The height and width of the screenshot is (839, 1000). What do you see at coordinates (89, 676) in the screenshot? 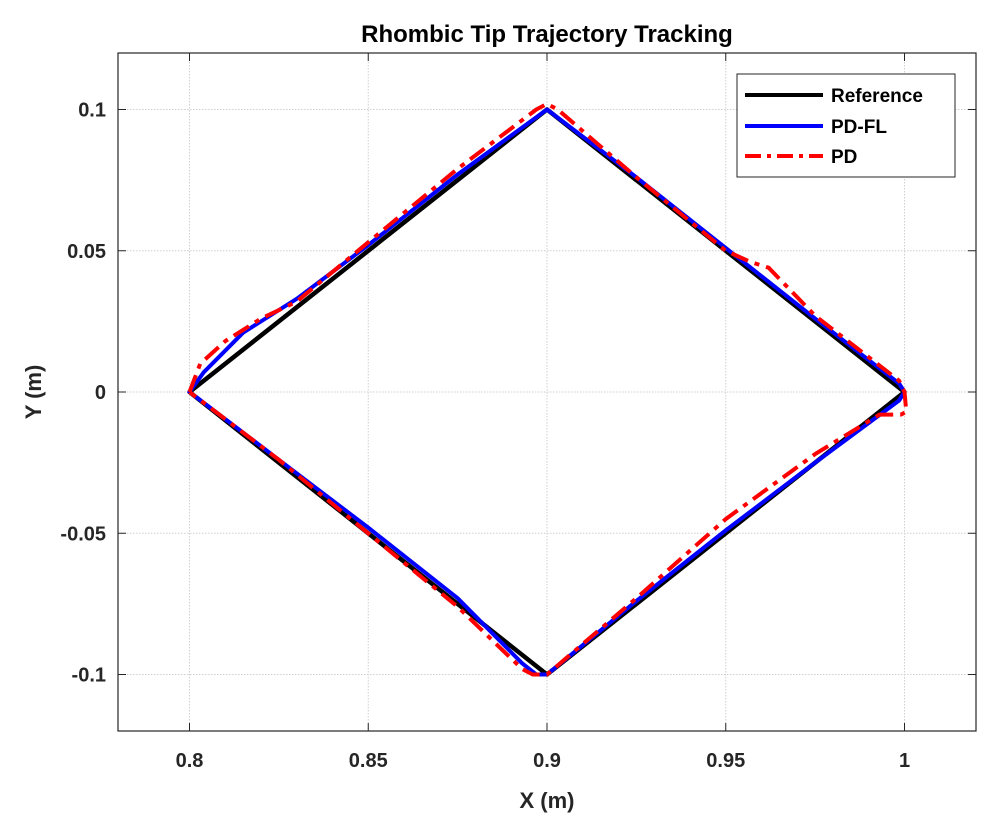
I see `y-tick-label: -0.1` at bounding box center [89, 676].